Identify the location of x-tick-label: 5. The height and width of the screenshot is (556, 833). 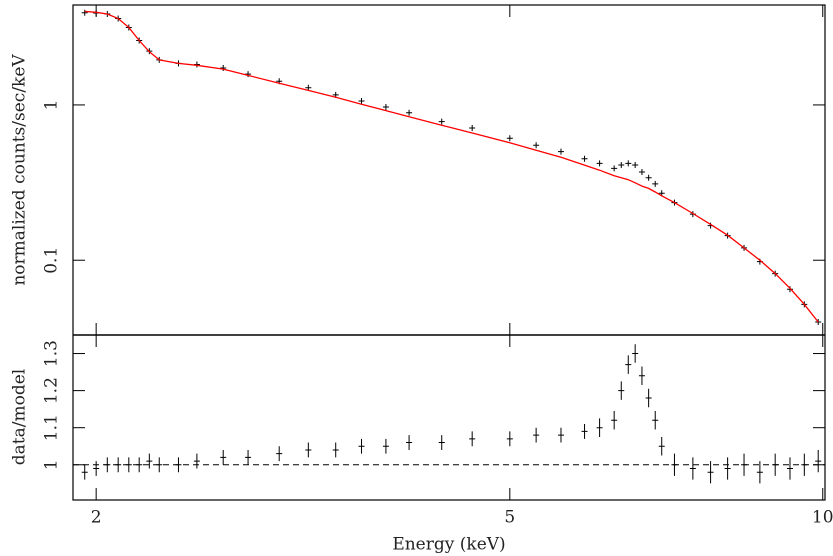
(509, 518).